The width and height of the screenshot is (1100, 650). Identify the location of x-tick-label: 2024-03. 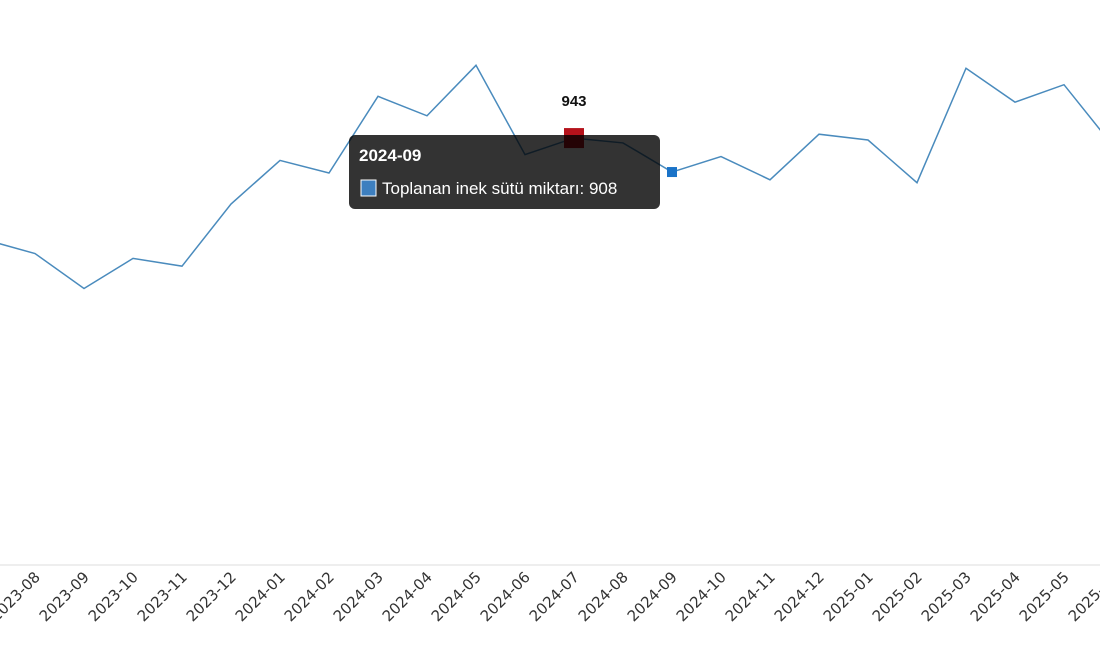
(358, 596).